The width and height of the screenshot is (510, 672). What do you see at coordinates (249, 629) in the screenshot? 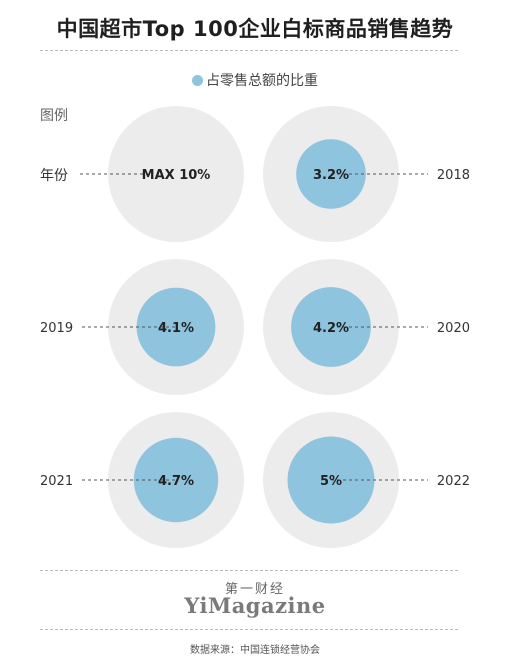
I see `footer-divider` at bounding box center [249, 629].